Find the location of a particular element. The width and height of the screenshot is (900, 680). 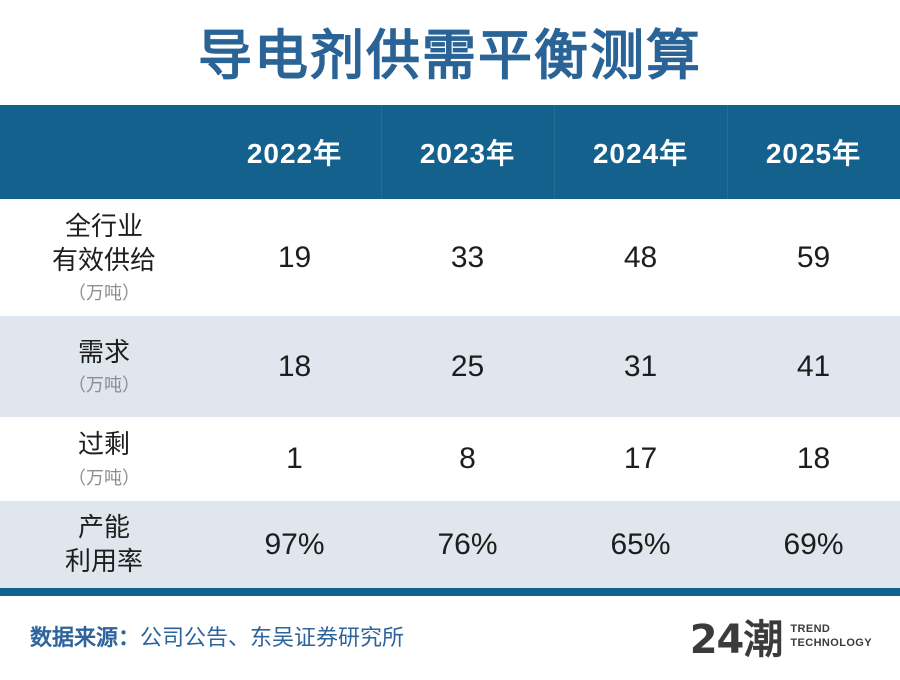

brand-logo: 24潮 TREND TECHNOLOGY is located at coordinates (781, 636).